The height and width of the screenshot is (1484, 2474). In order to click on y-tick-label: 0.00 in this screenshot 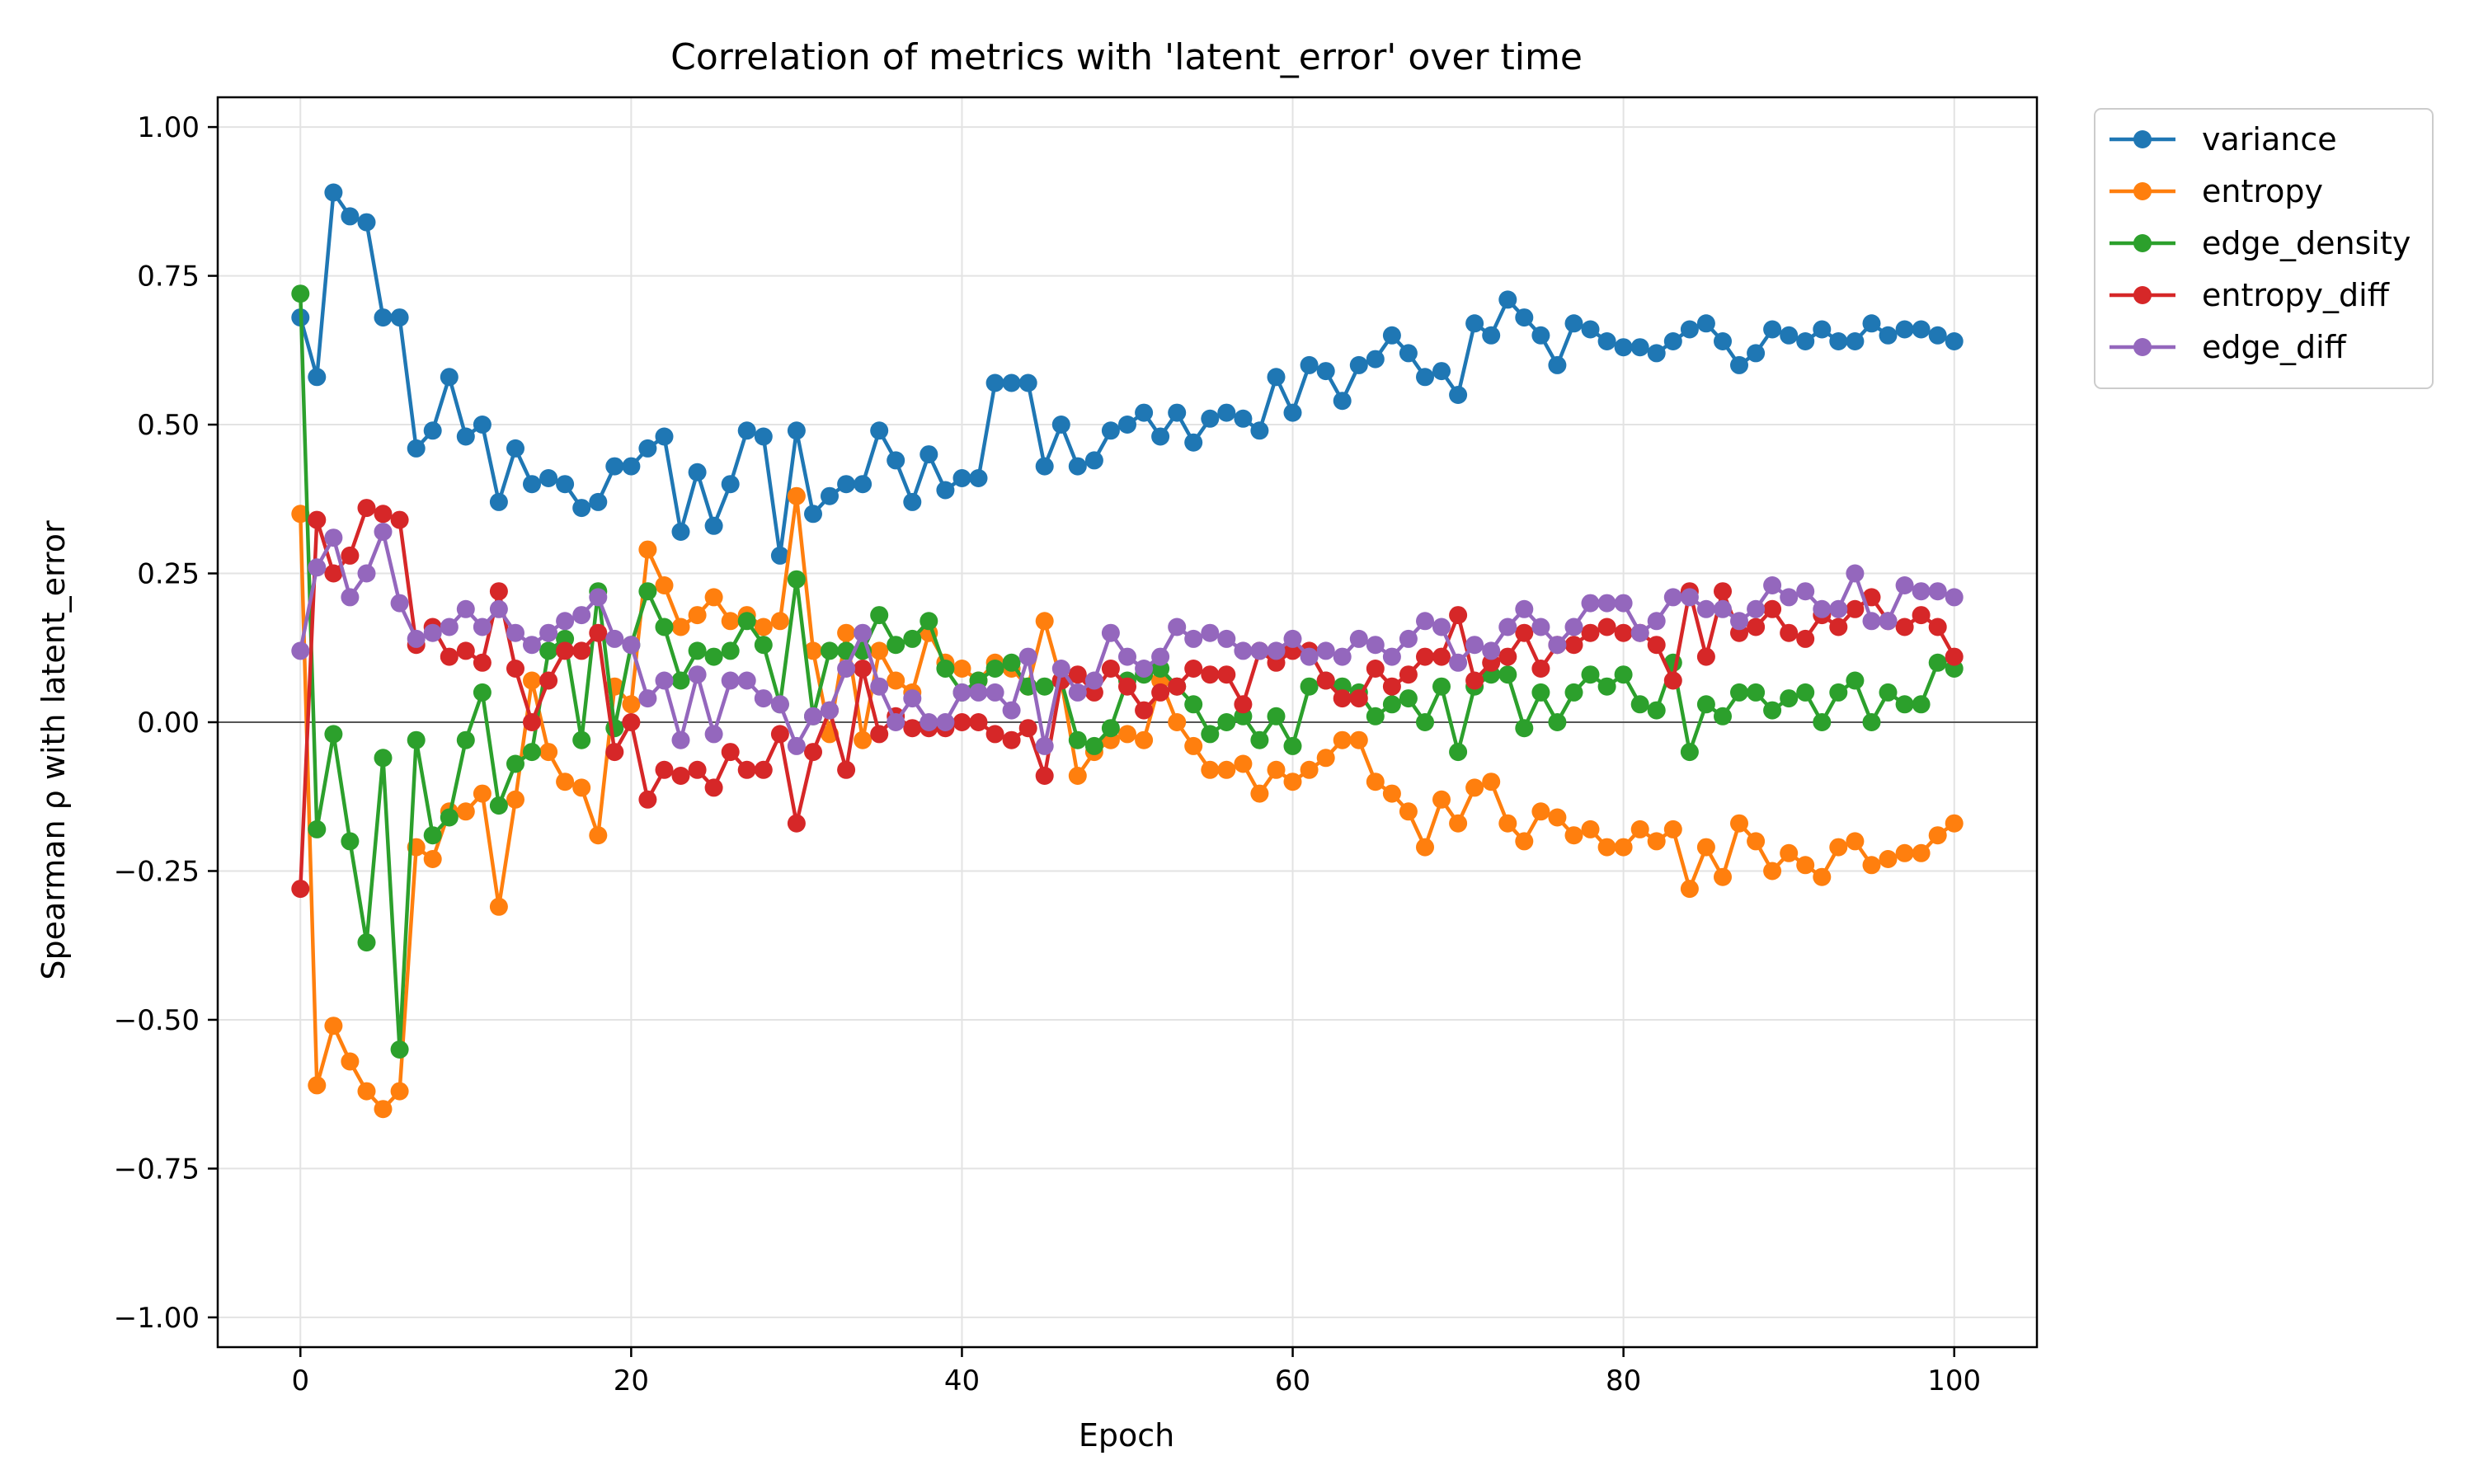, I will do `click(168, 723)`.